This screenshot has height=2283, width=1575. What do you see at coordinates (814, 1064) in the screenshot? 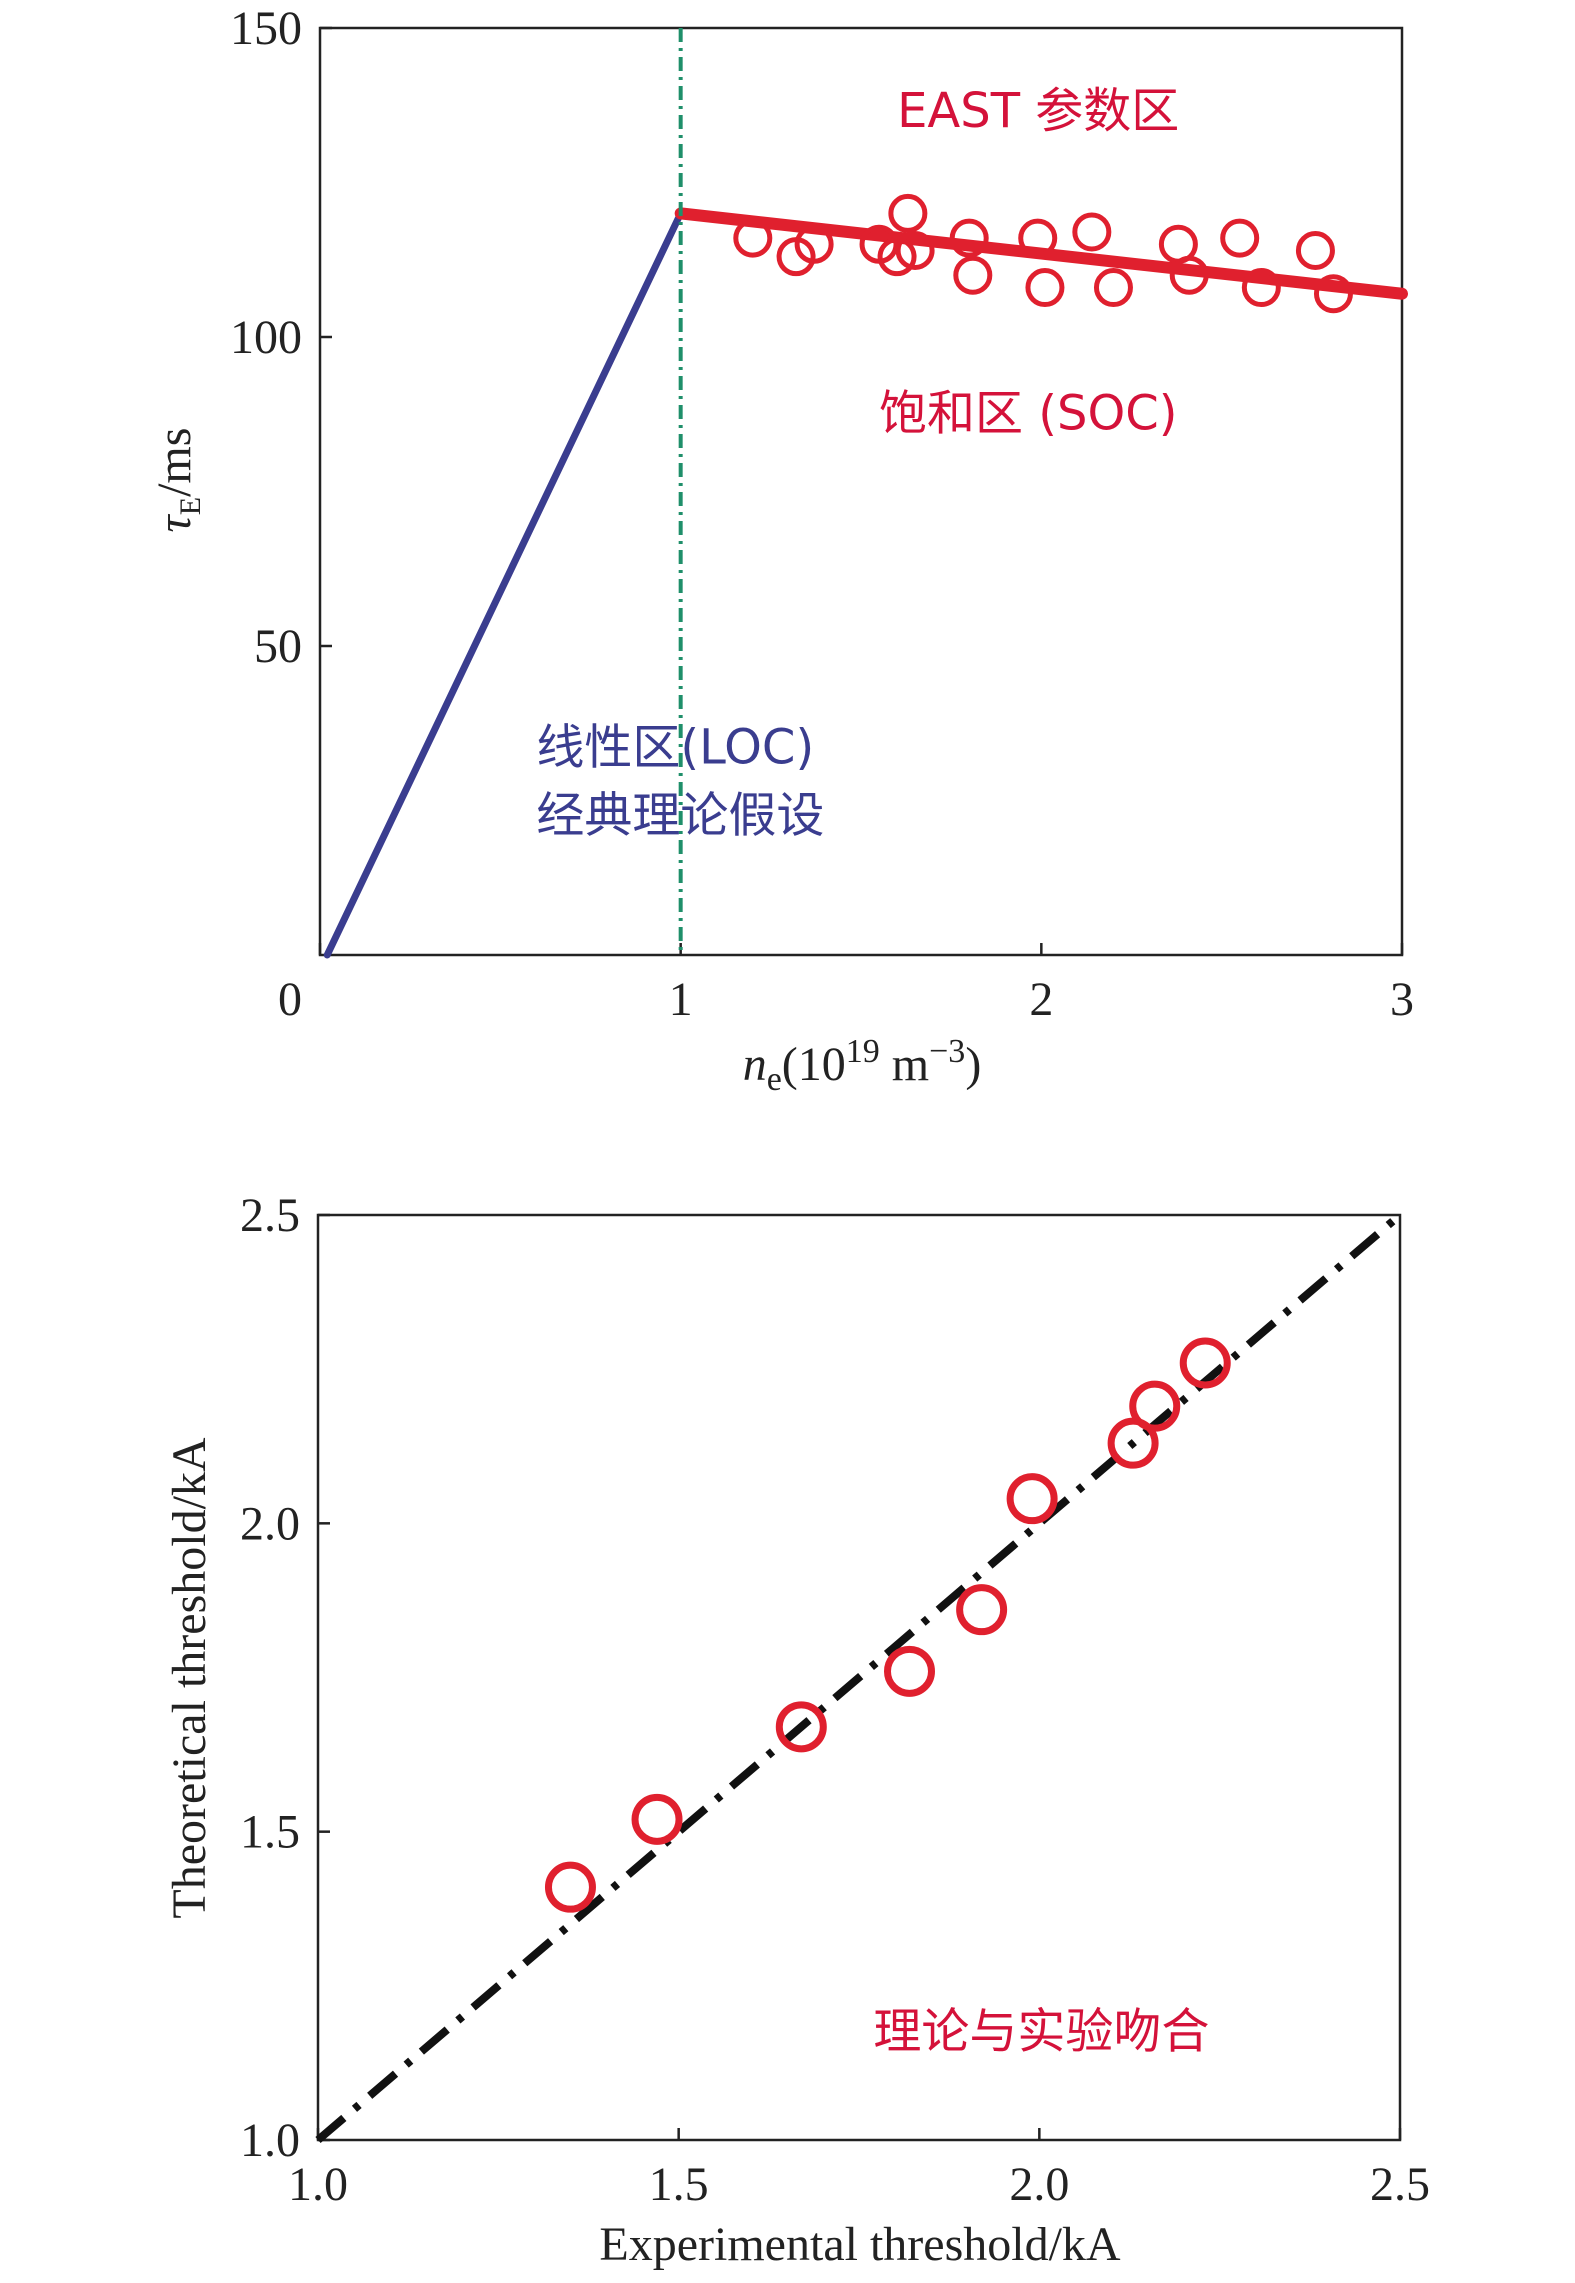
I see `top-x-axis-label-rest: (10` at bounding box center [814, 1064].